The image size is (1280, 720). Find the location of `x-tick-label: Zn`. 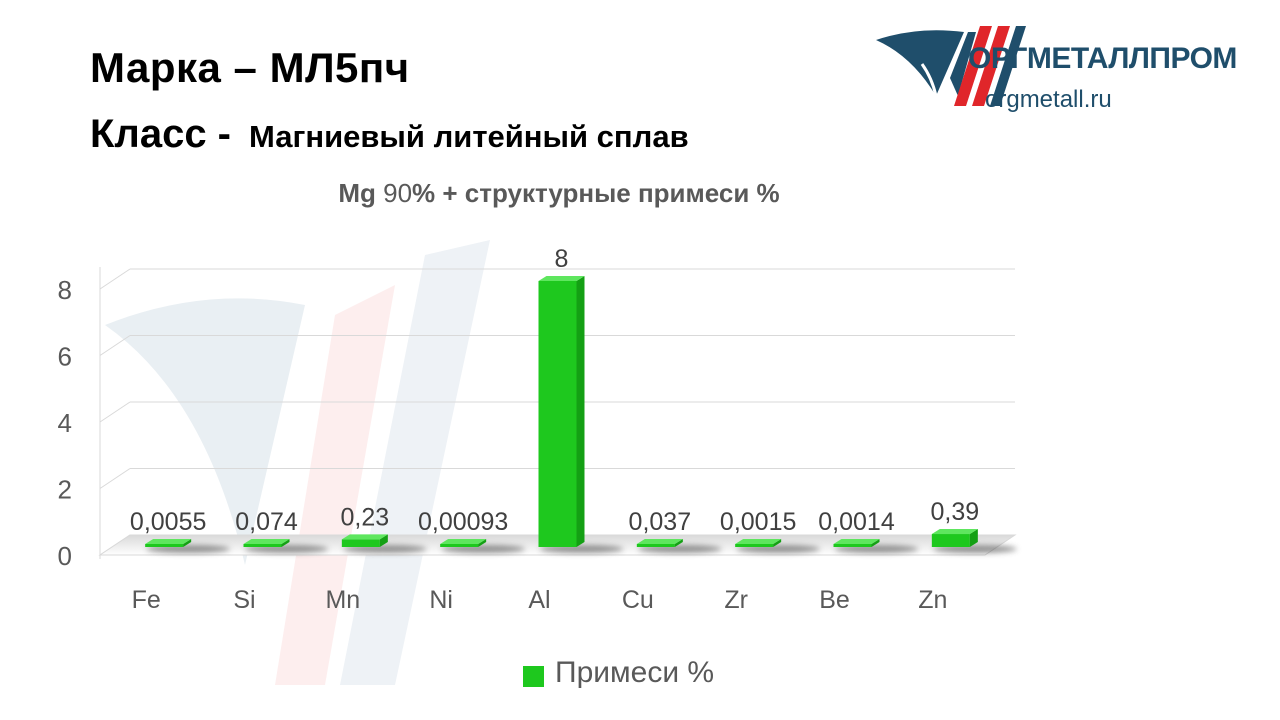

x-tick-label: Zn is located at coordinates (932, 600).